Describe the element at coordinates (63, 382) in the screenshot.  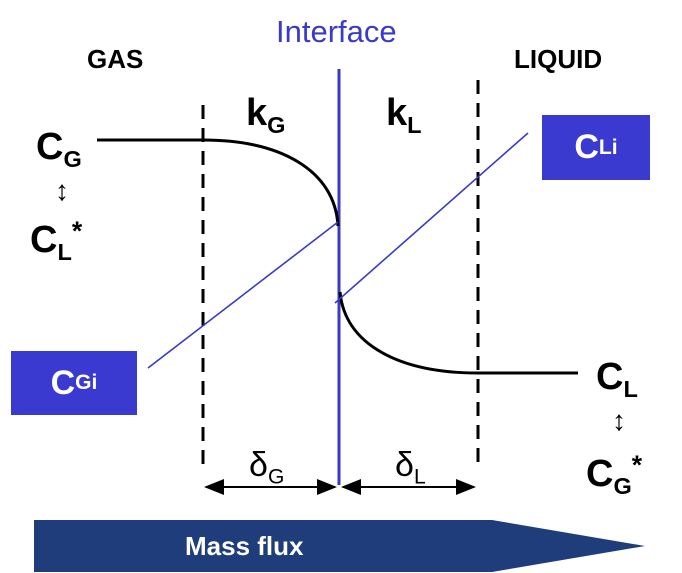
I see `cgi-main: C` at that location.